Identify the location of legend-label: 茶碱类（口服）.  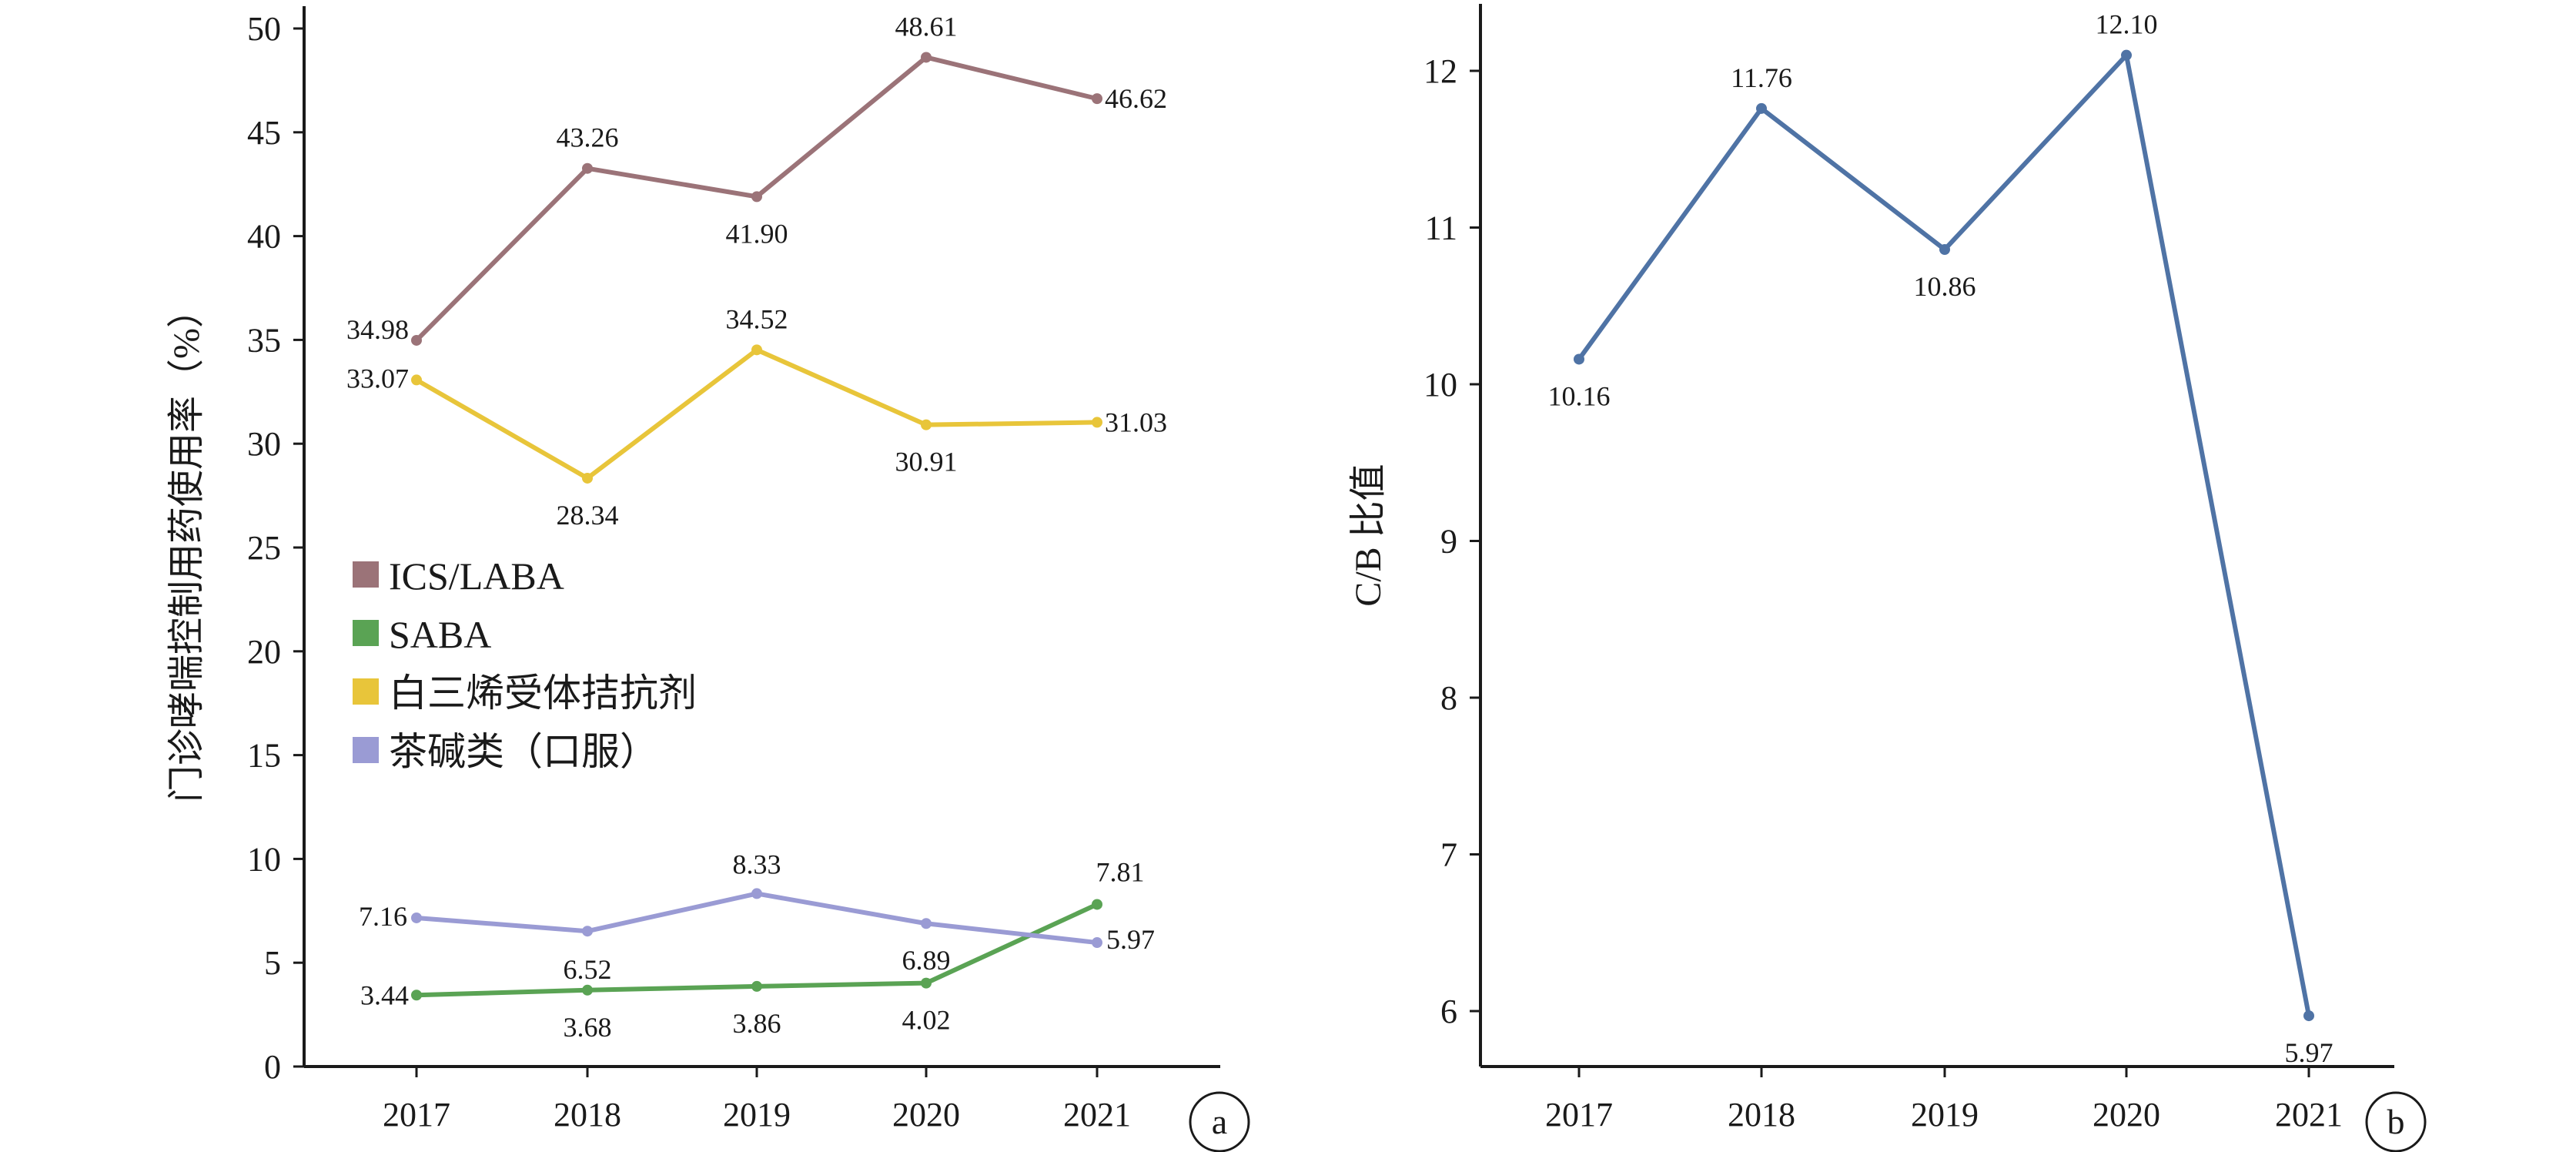
(523, 751).